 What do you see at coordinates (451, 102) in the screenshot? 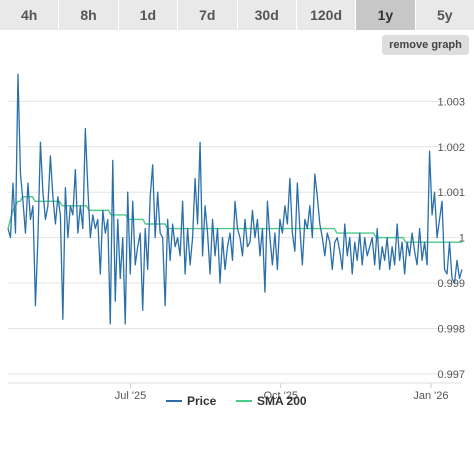
I see `y-tick-label: 1.003` at bounding box center [451, 102].